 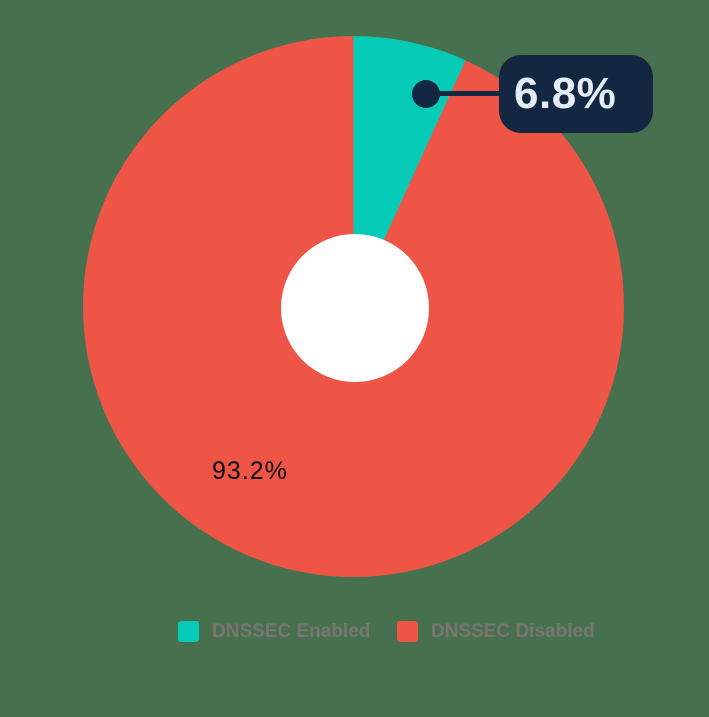 I want to click on callout-box: 6.8%, so click(x=576, y=94).